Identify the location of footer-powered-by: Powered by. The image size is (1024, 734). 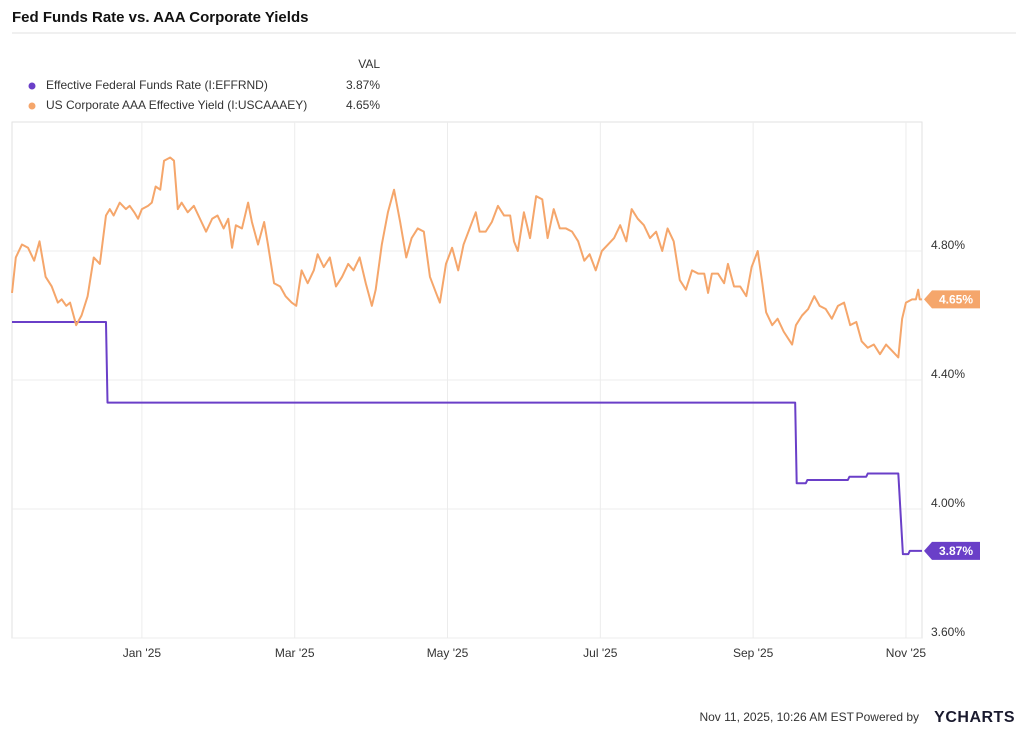
(887, 717).